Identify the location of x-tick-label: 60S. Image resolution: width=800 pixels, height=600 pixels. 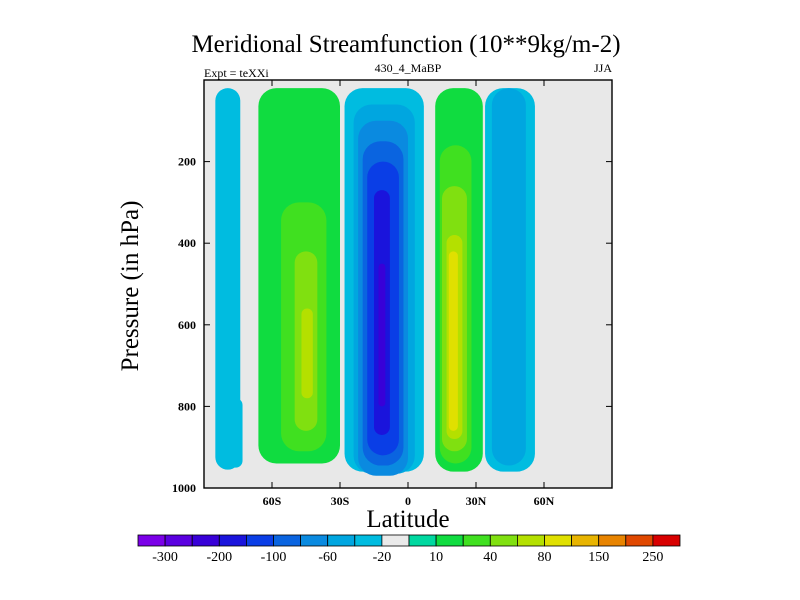
(272, 501).